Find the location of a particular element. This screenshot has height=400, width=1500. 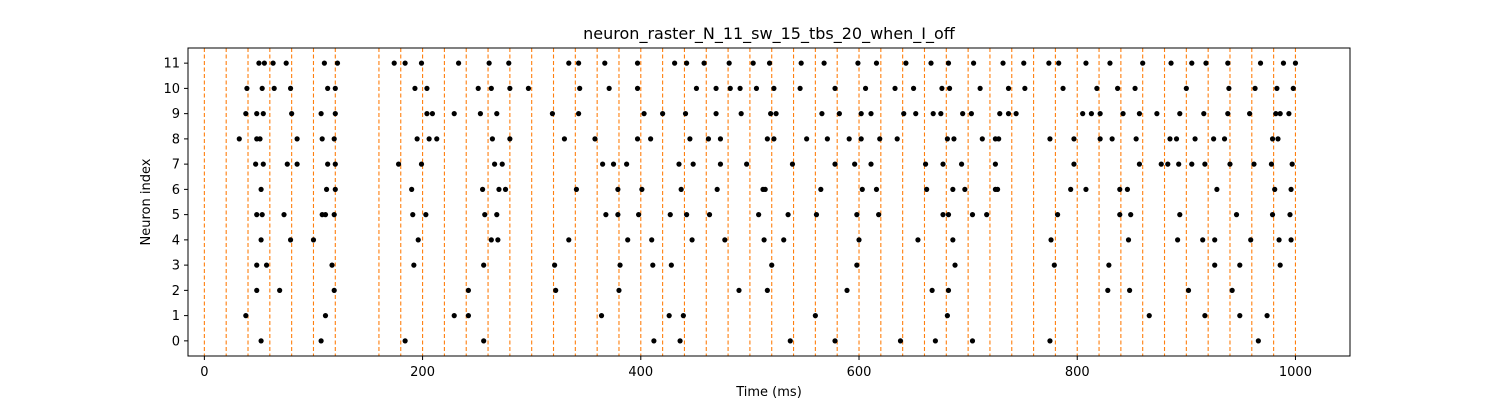

x-axis: 0 200 400 600 800 1000 is located at coordinates (756, 368).